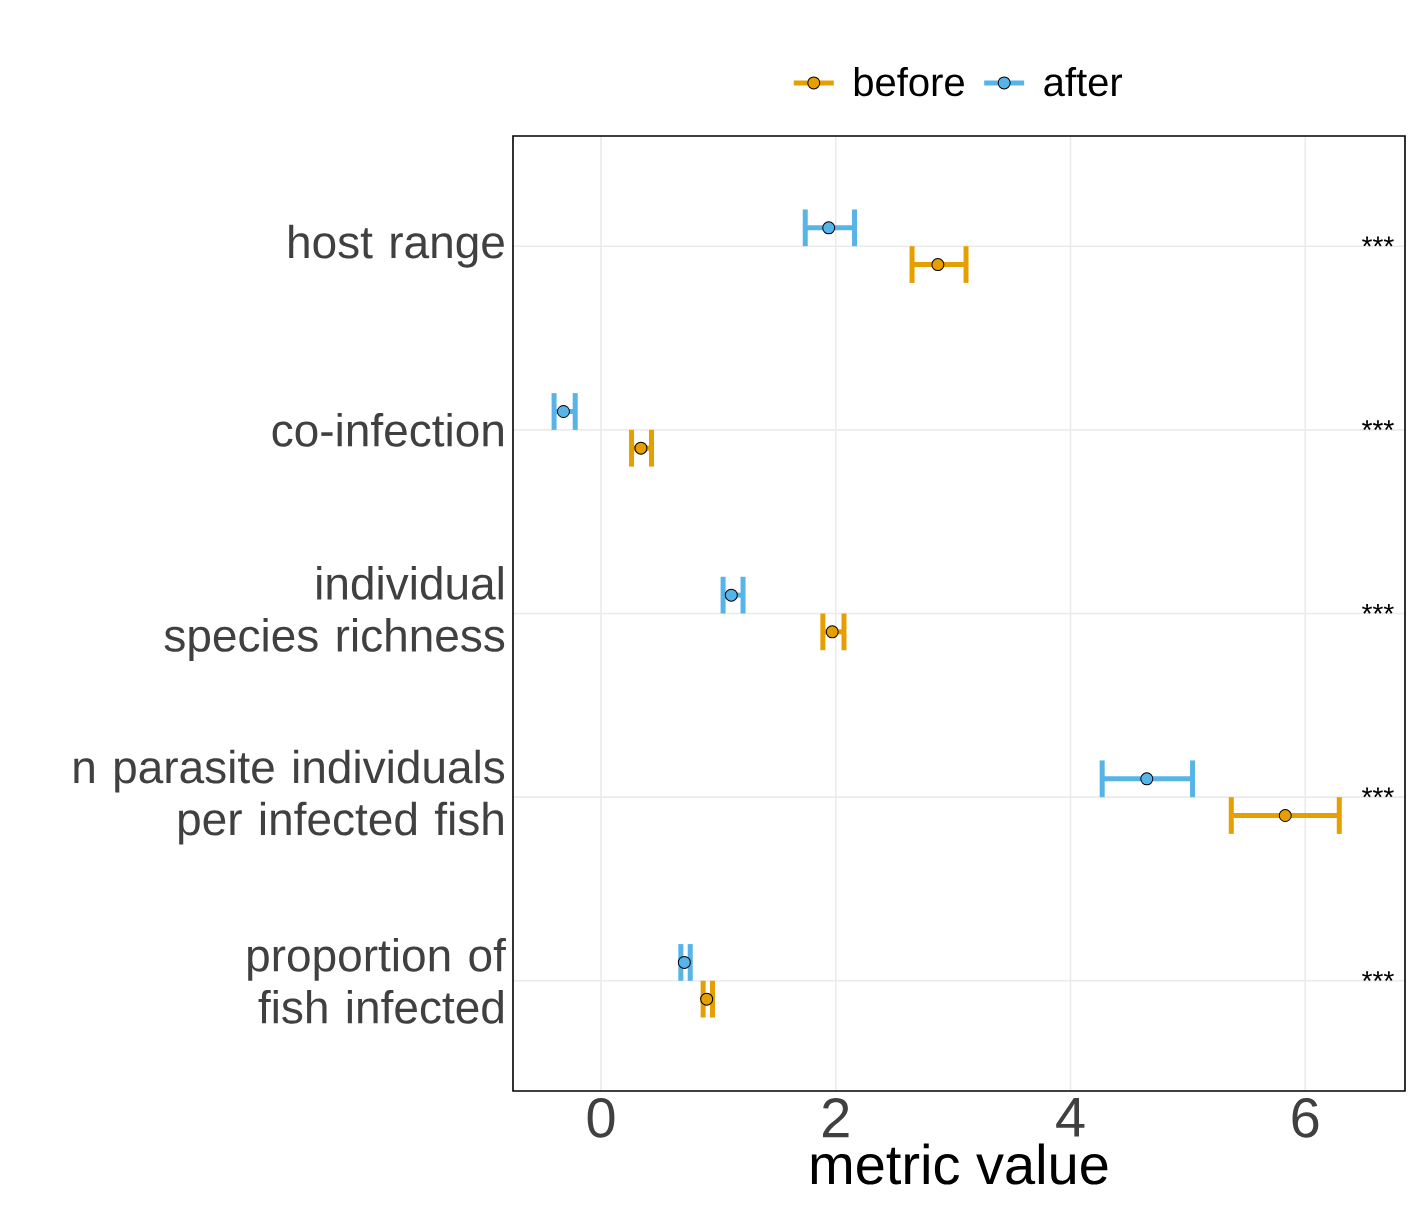  Describe the element at coordinates (289, 797) in the screenshot. I see `y-tick-label: n parasite individuals per infected fish` at that location.